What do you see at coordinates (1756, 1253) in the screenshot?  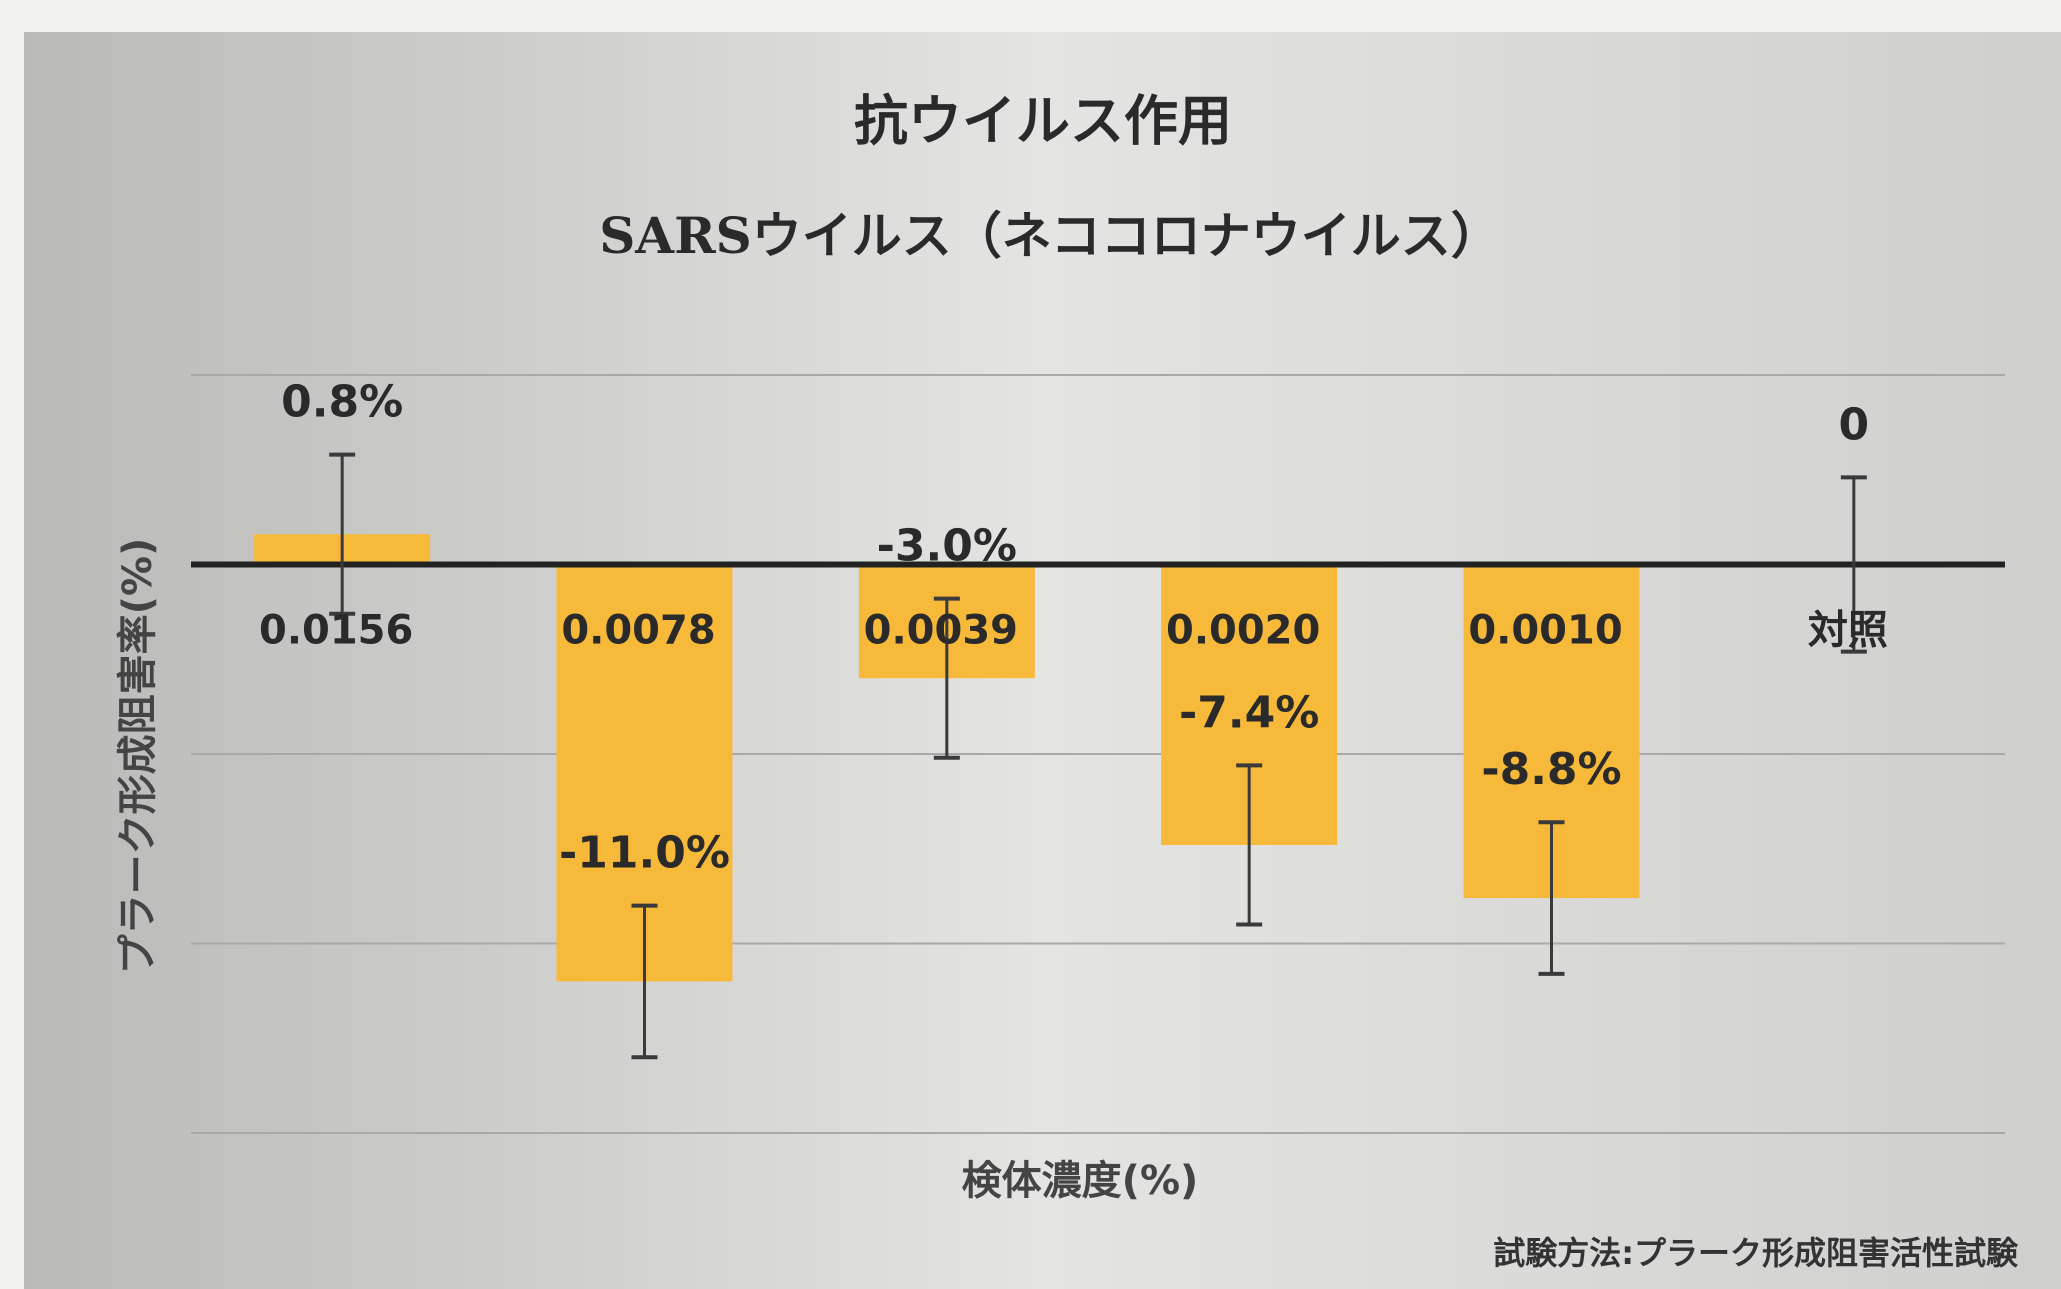 I see `note: 試験方法:プラーク形成阻害活性試験` at bounding box center [1756, 1253].